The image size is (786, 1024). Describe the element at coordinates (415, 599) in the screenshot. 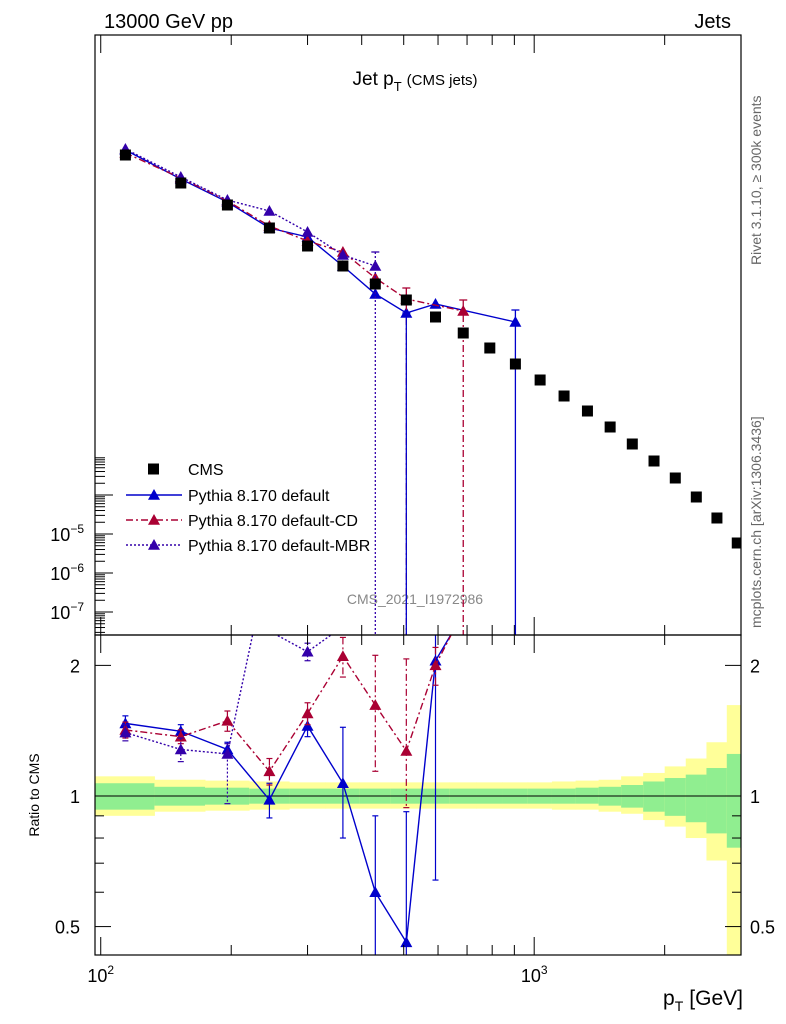

I see `watermark: CMS_2021_I1972986` at that location.